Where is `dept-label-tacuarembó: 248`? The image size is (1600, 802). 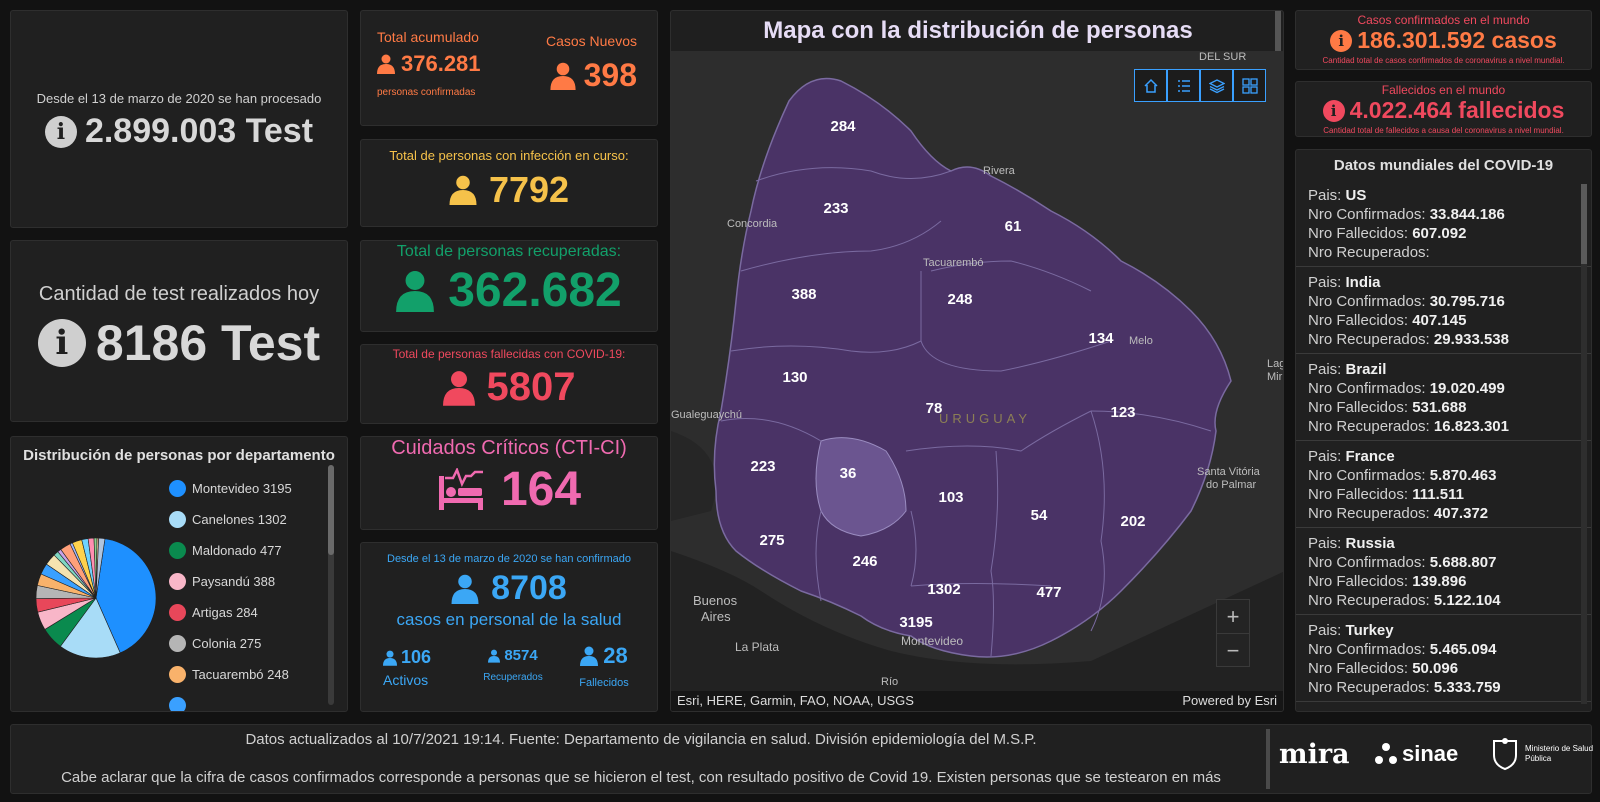
dept-label-tacuarembó: 248 is located at coordinates (959, 299).